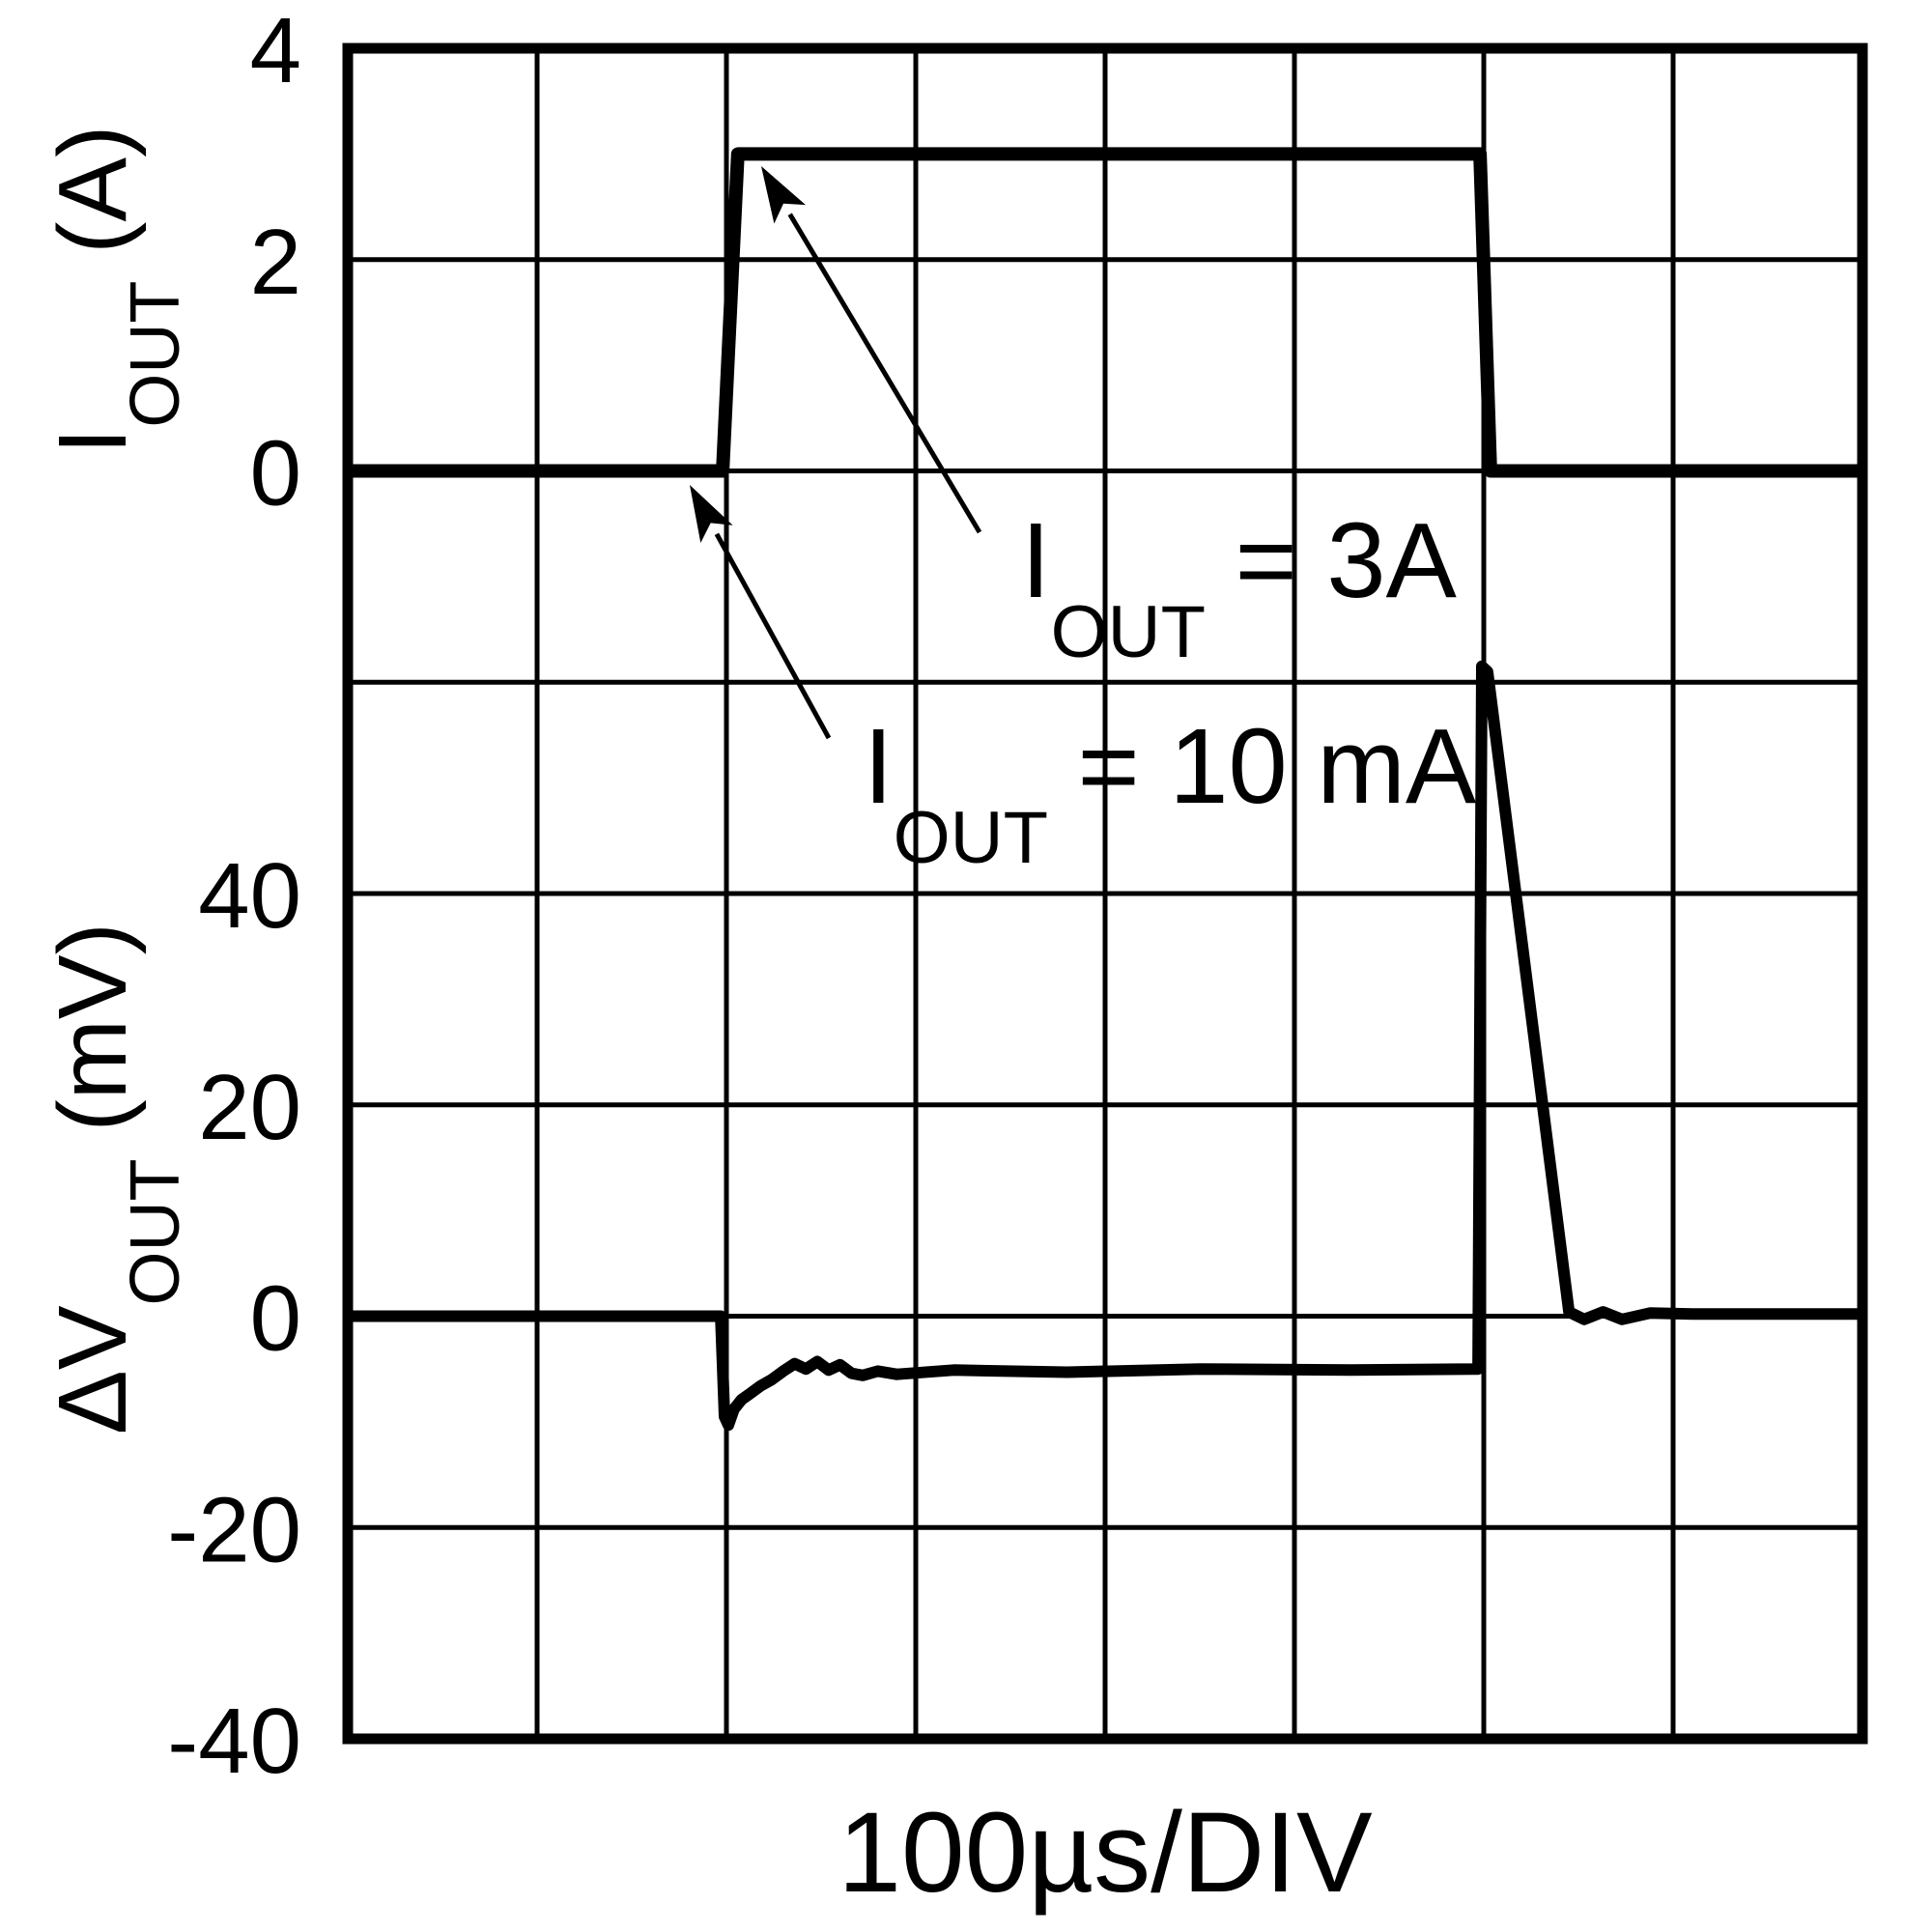 This screenshot has height=1932, width=1932. Describe the element at coordinates (275, 51) in the screenshot. I see `tick-label-iout-4: 4` at that location.